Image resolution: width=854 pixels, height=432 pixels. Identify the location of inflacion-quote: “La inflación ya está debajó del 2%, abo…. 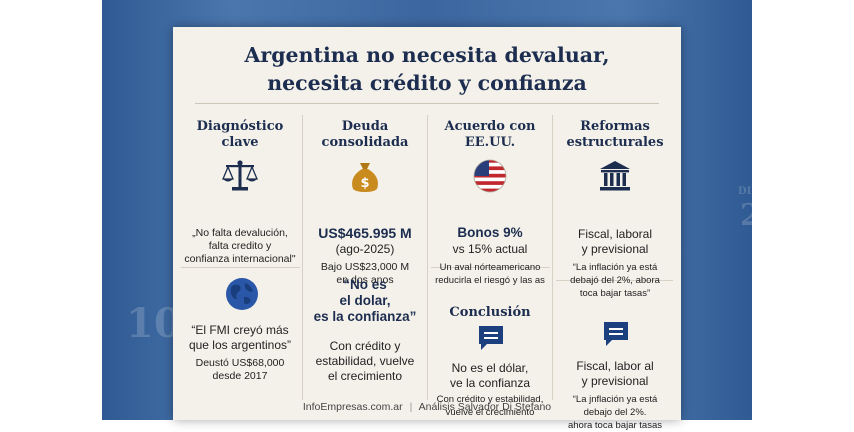
(615, 280).